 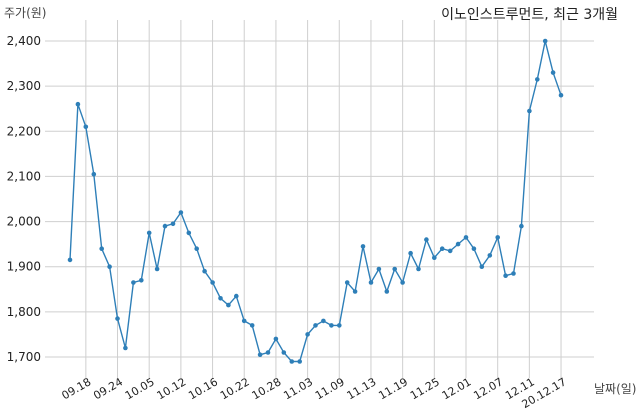 What do you see at coordinates (24, 222) in the screenshot?
I see `y-tick-label: 2,000` at bounding box center [24, 222].